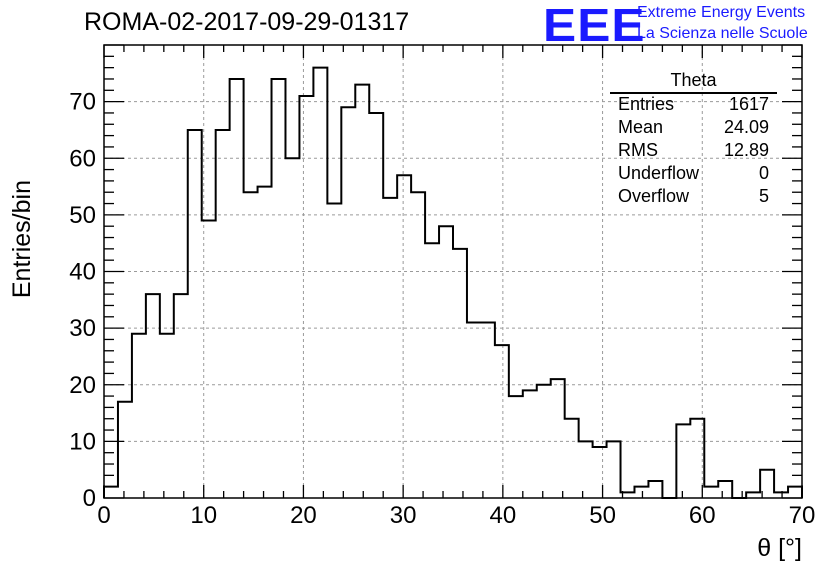  Describe the element at coordinates (638, 150) in the screenshot. I see `stat-label: RMS` at that location.